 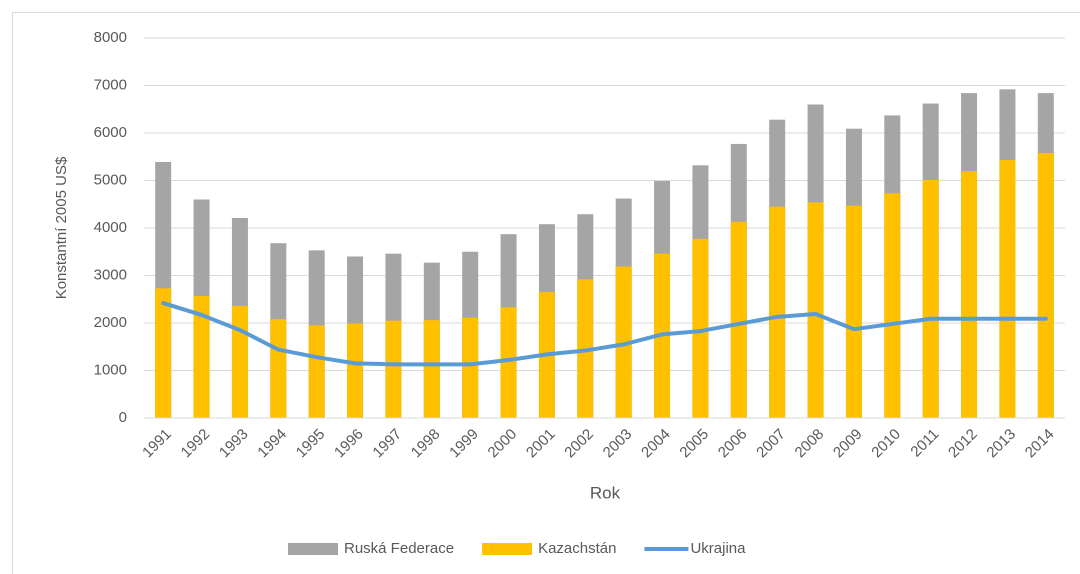 I want to click on legend-label: Ukrajina, so click(x=718, y=548).